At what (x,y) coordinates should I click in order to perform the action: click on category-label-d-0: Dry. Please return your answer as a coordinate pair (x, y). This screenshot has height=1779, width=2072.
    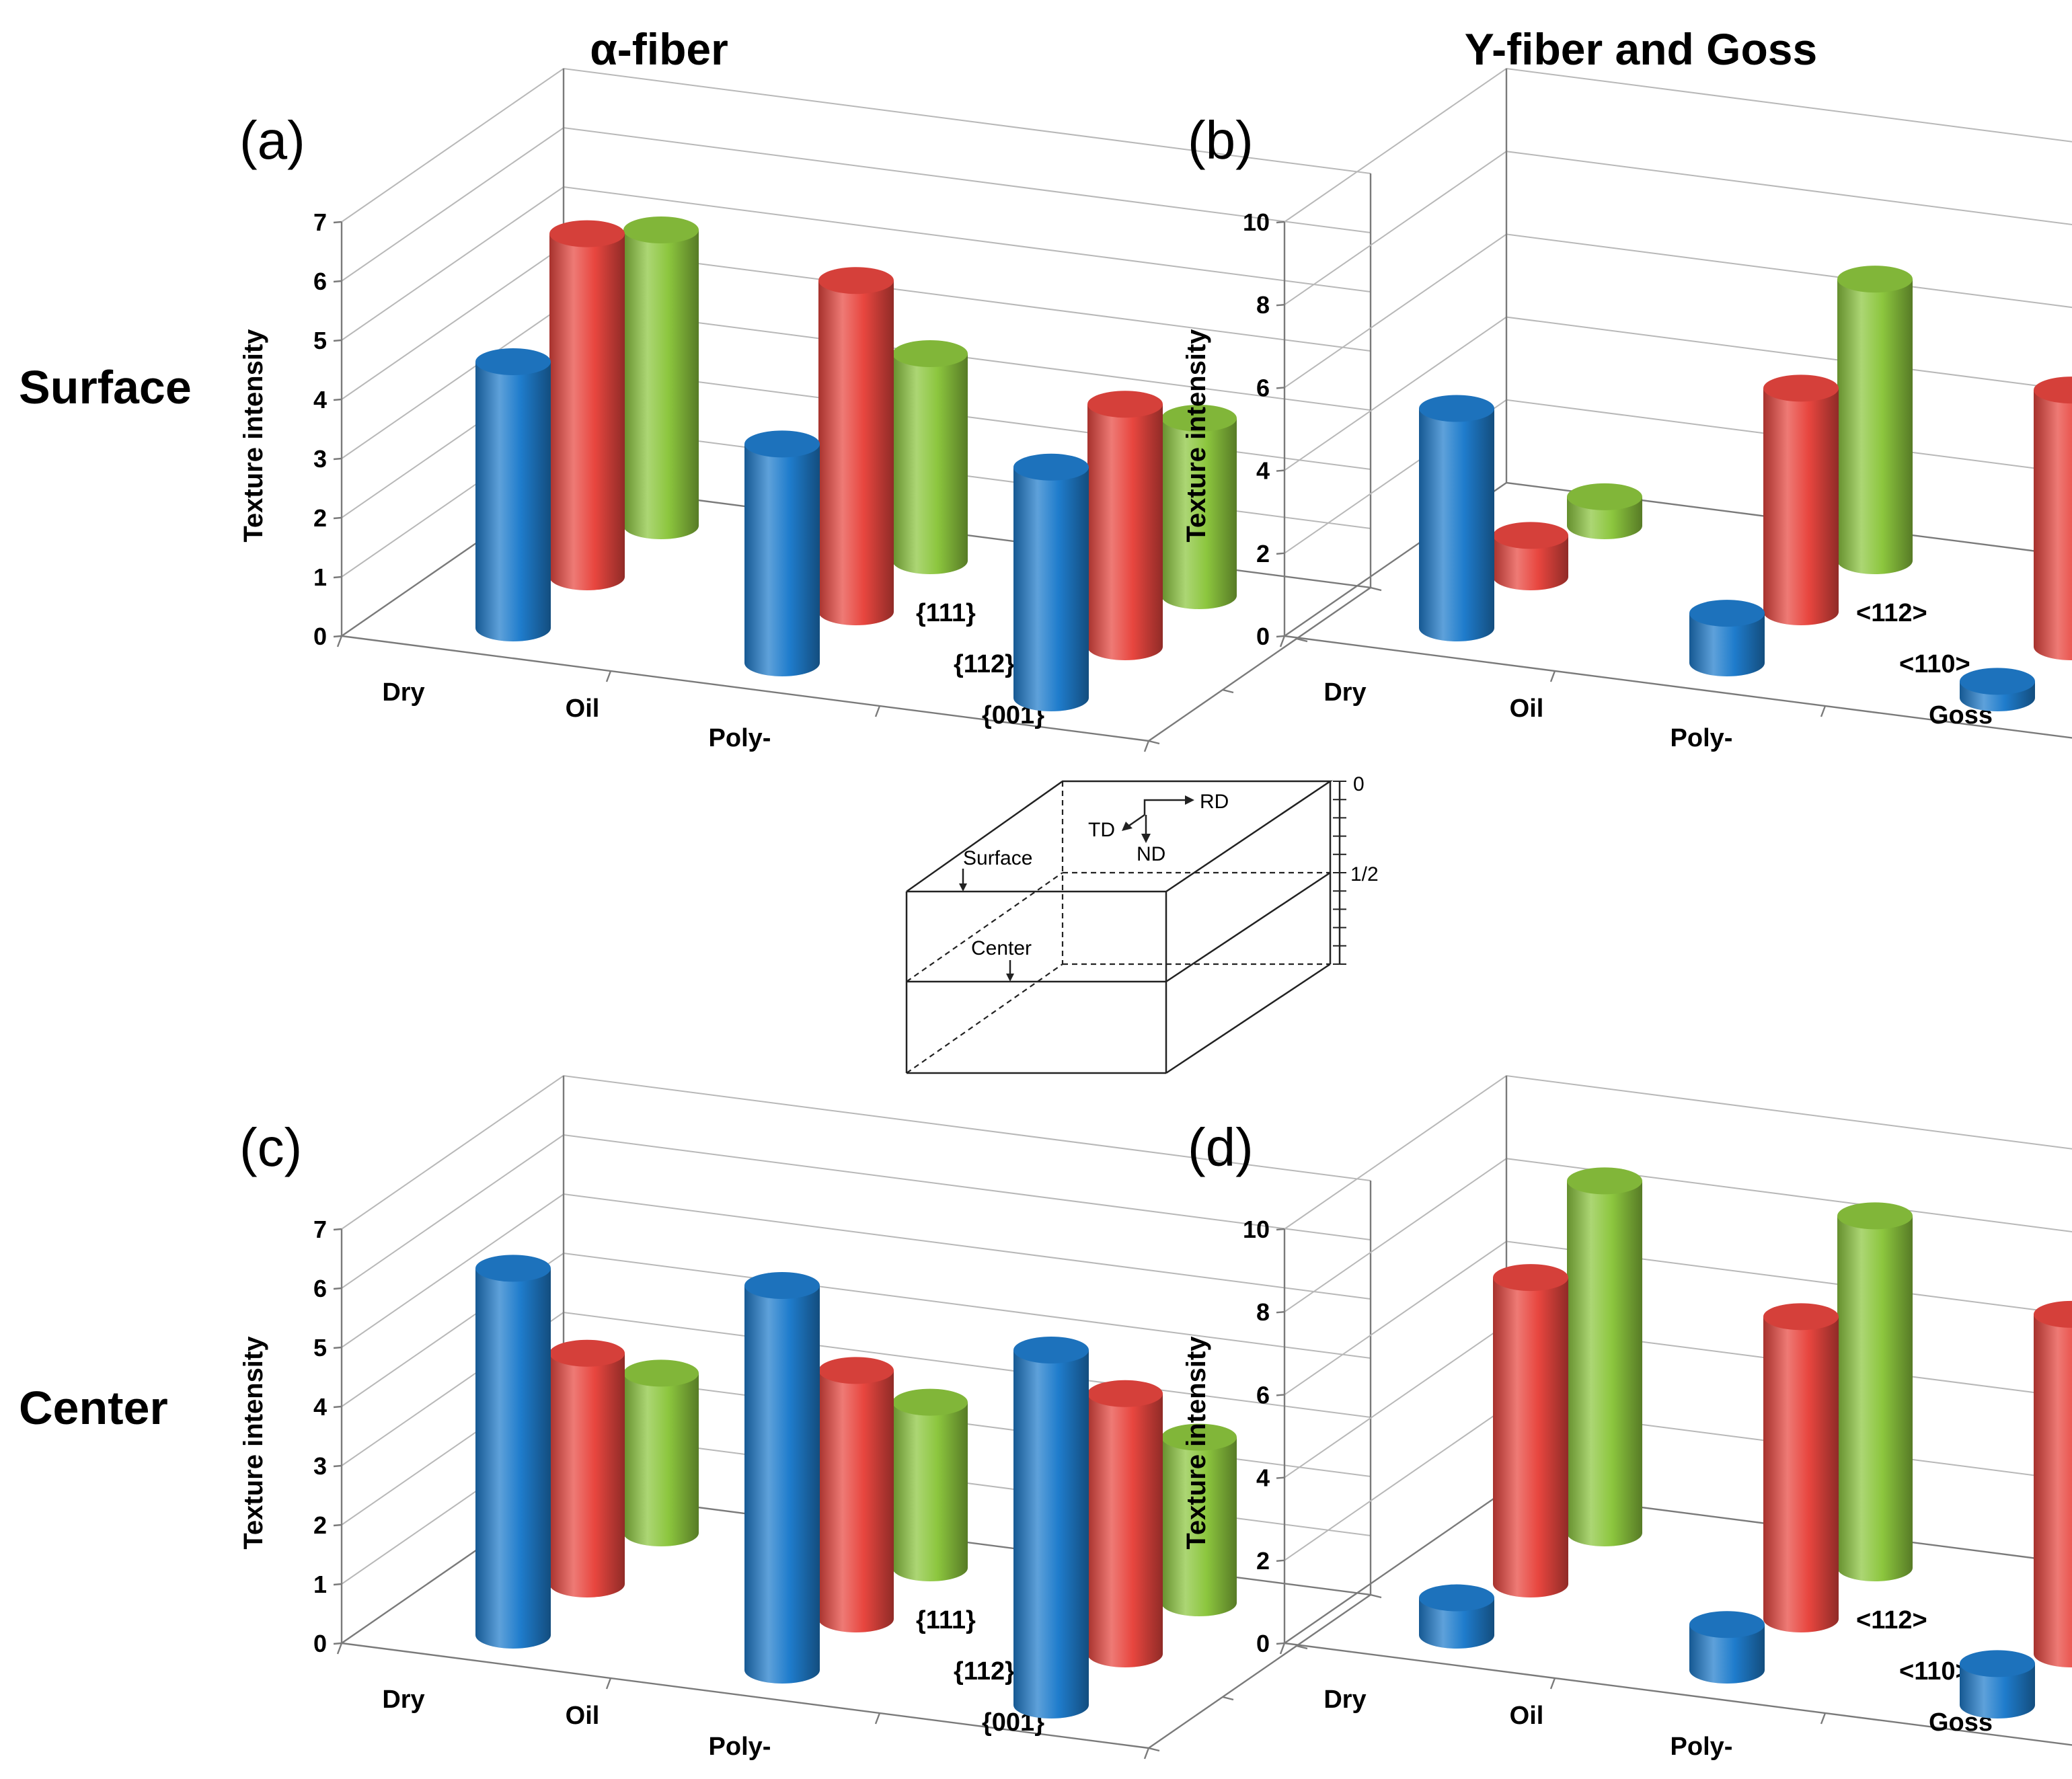
    Looking at the image, I should click on (1344, 1700).